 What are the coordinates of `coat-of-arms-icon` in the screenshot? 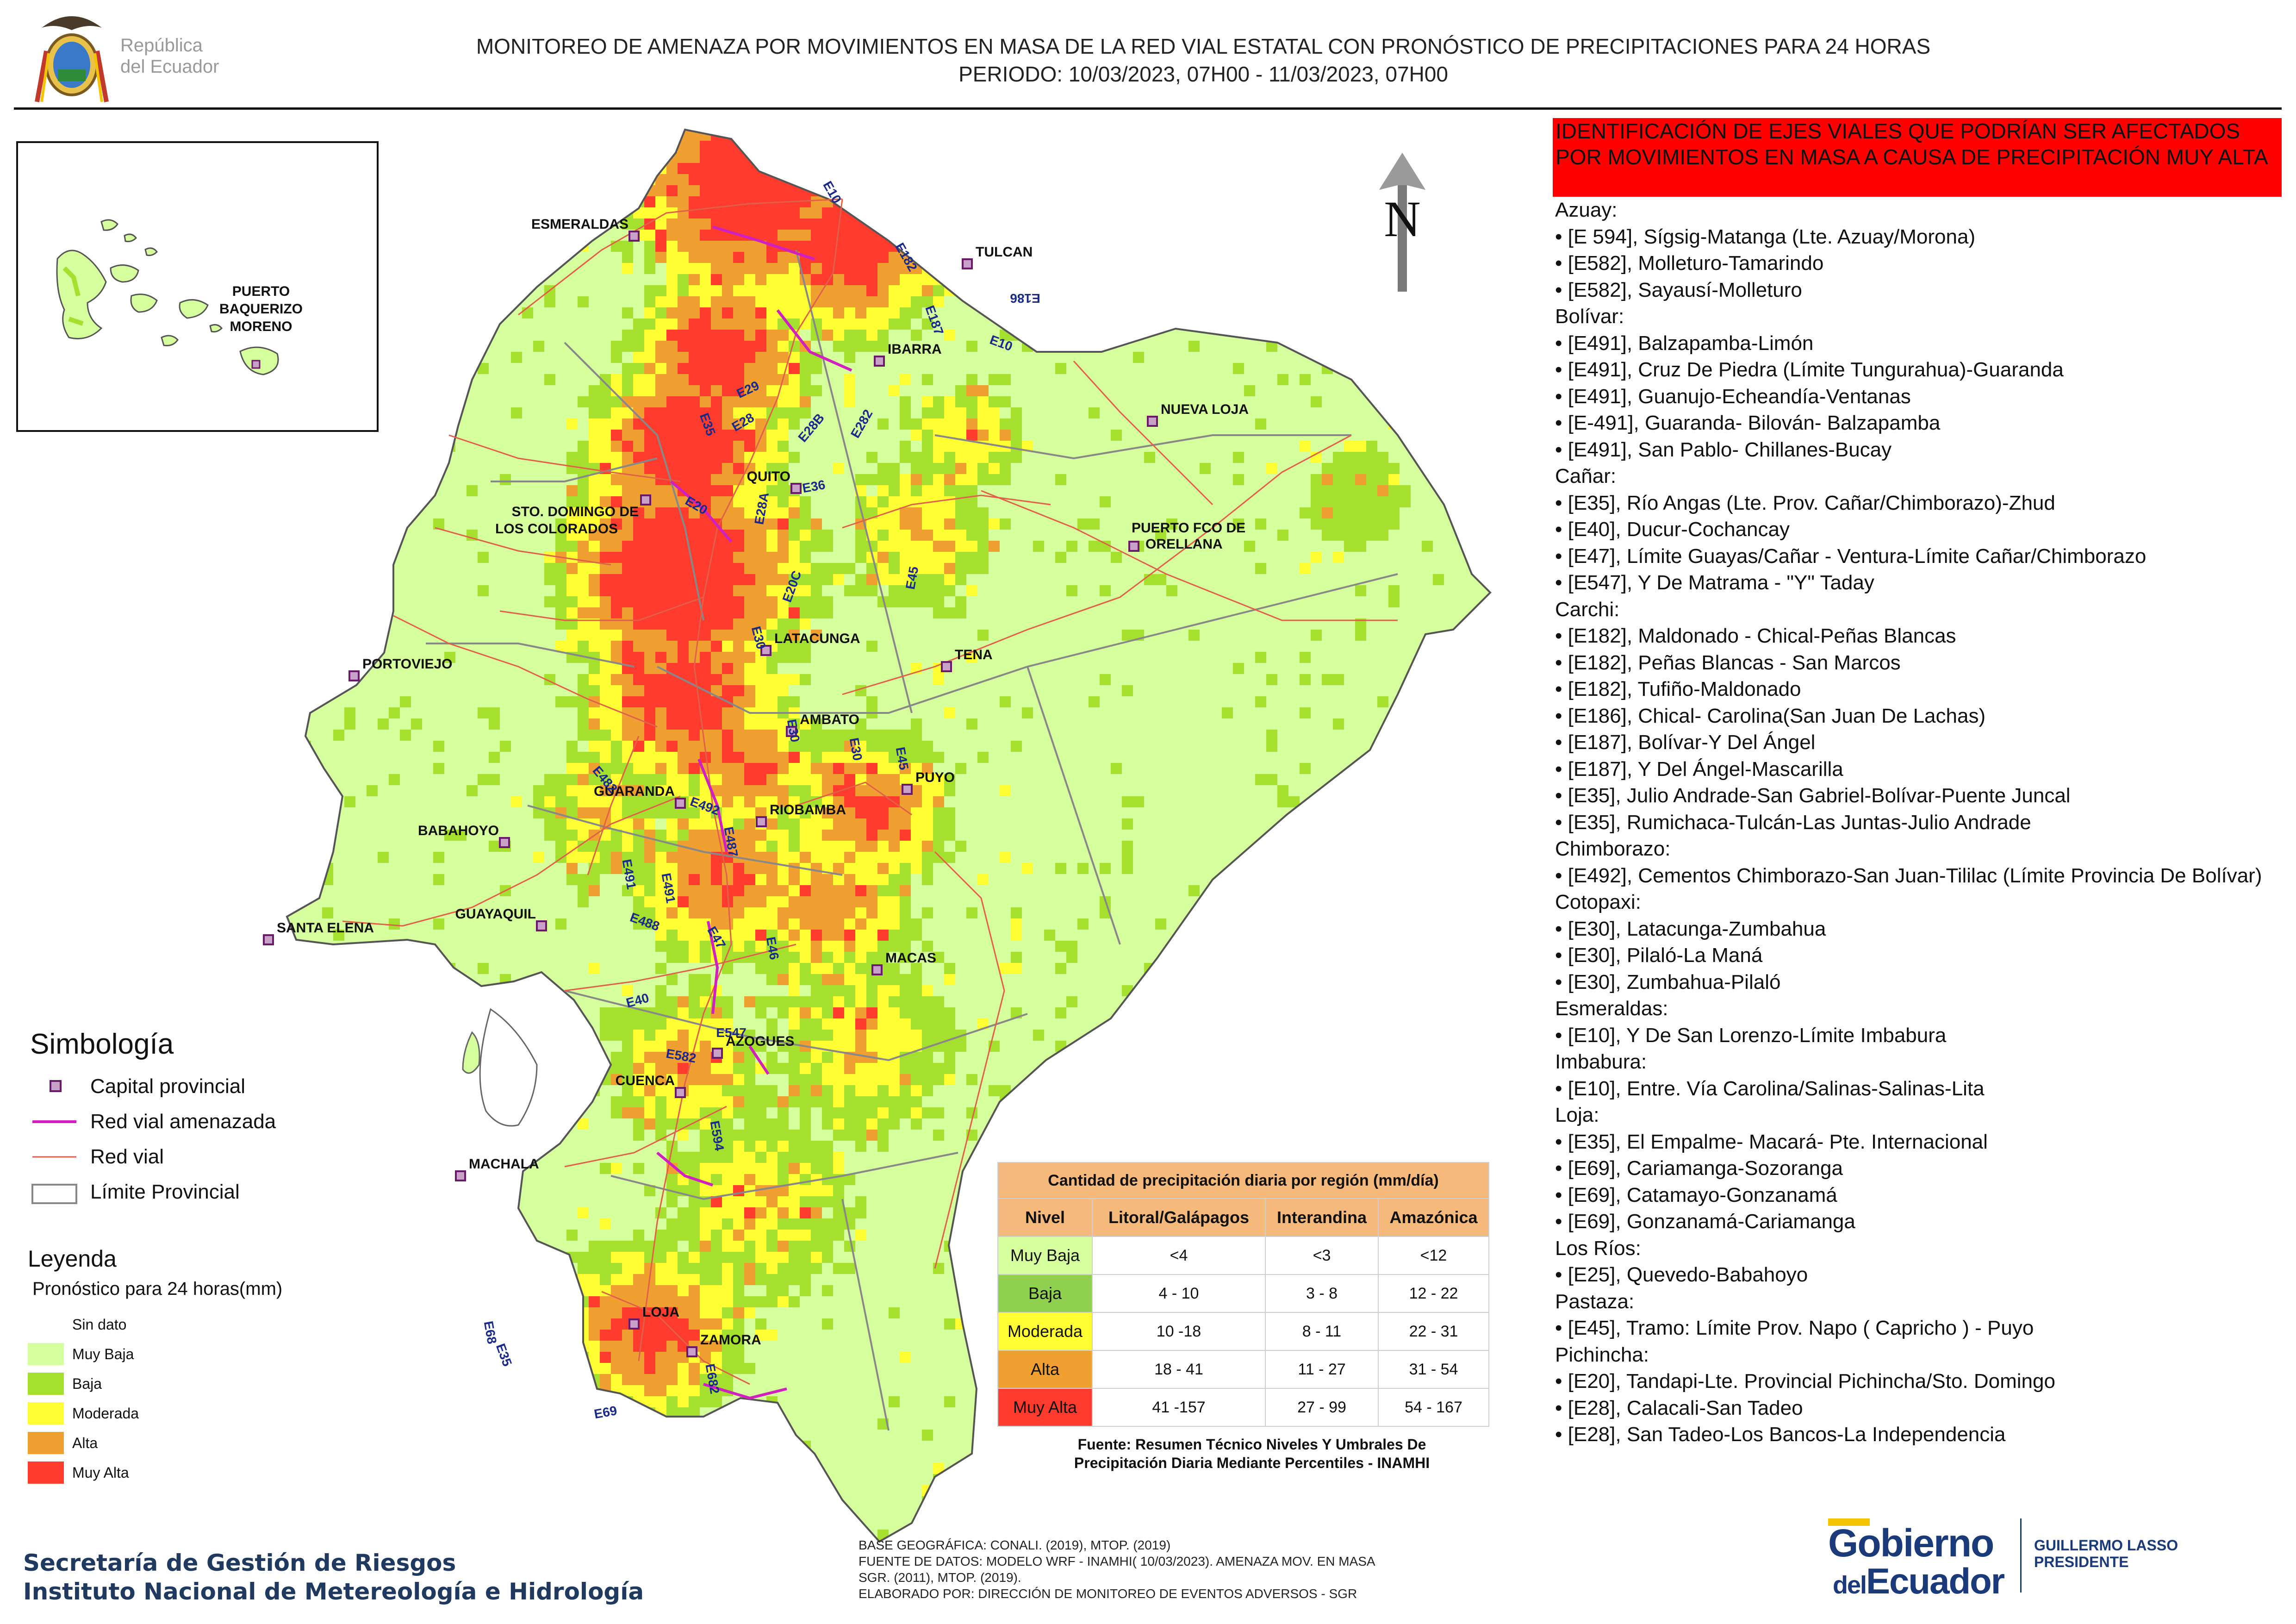 It's located at (72, 59).